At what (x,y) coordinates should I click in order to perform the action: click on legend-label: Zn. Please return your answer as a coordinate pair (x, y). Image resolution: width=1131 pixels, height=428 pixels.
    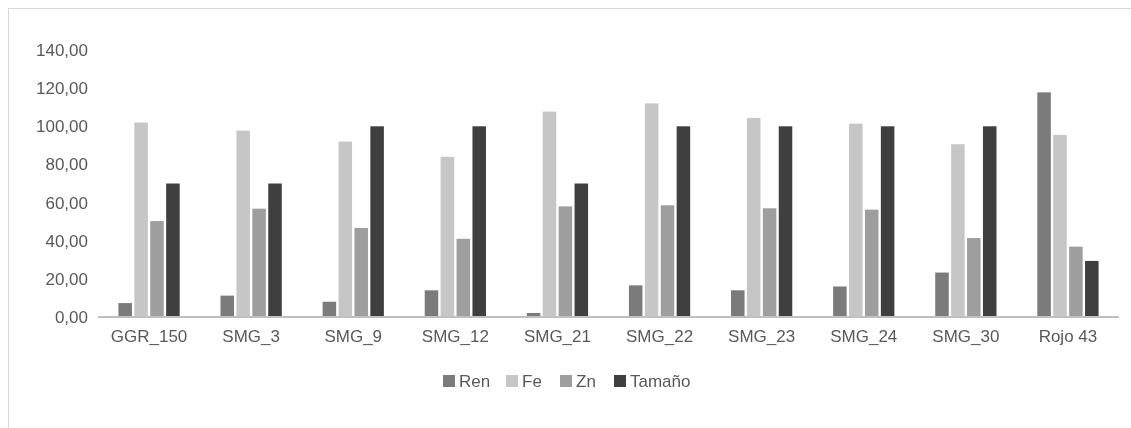
    Looking at the image, I should click on (586, 381).